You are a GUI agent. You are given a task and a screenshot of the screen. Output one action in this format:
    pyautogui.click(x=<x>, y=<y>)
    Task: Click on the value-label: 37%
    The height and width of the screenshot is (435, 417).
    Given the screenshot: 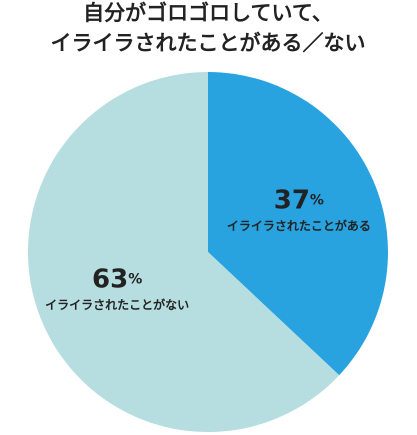 What is the action you would take?
    pyautogui.click(x=299, y=200)
    